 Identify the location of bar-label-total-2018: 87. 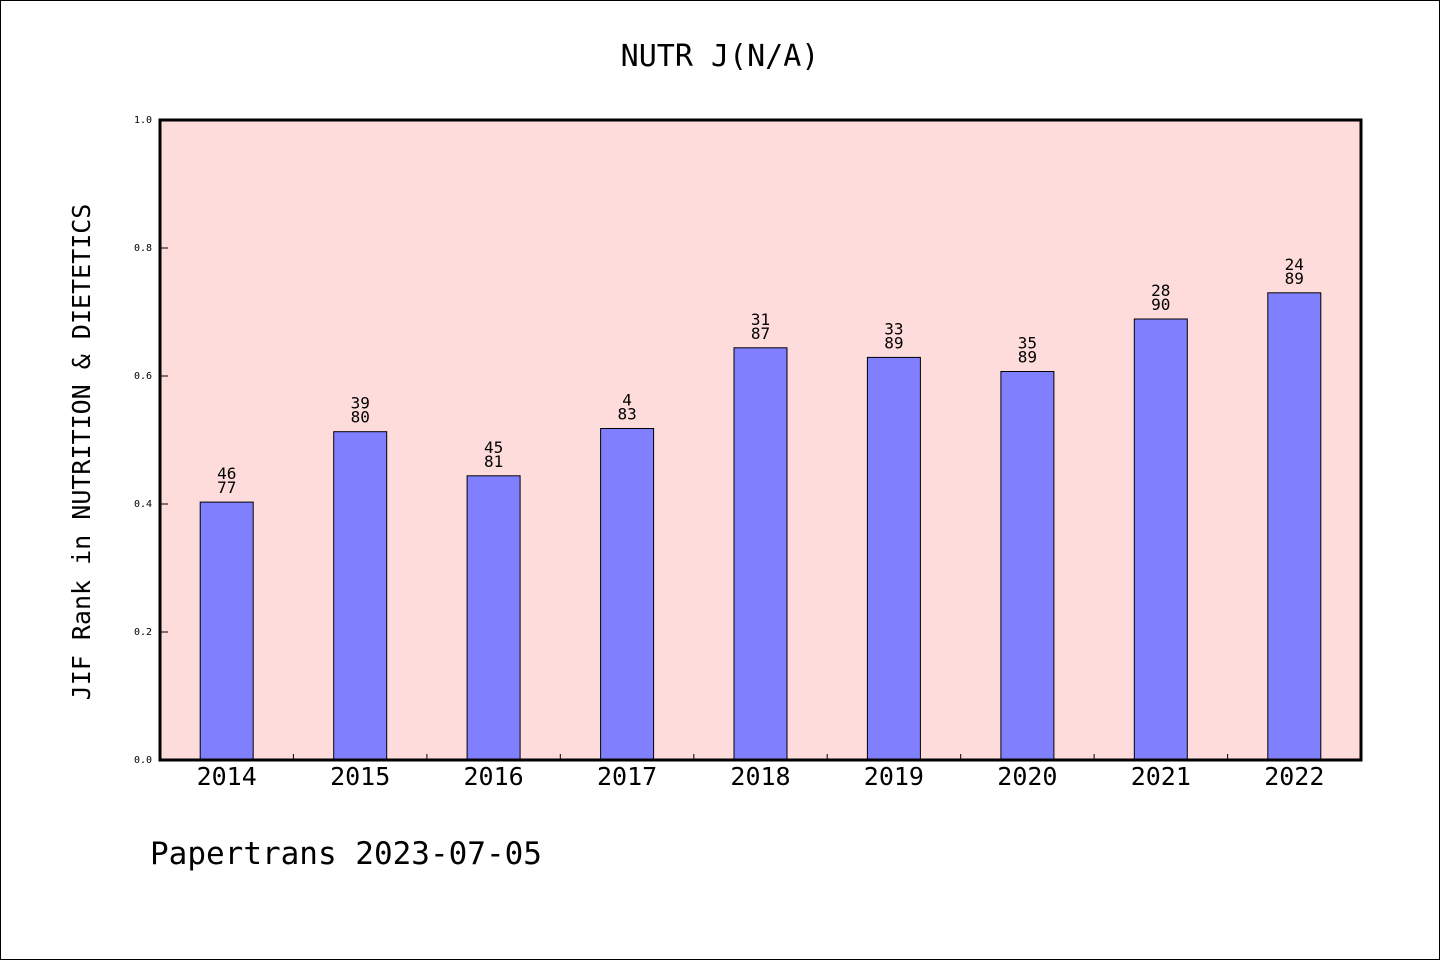
(760, 333).